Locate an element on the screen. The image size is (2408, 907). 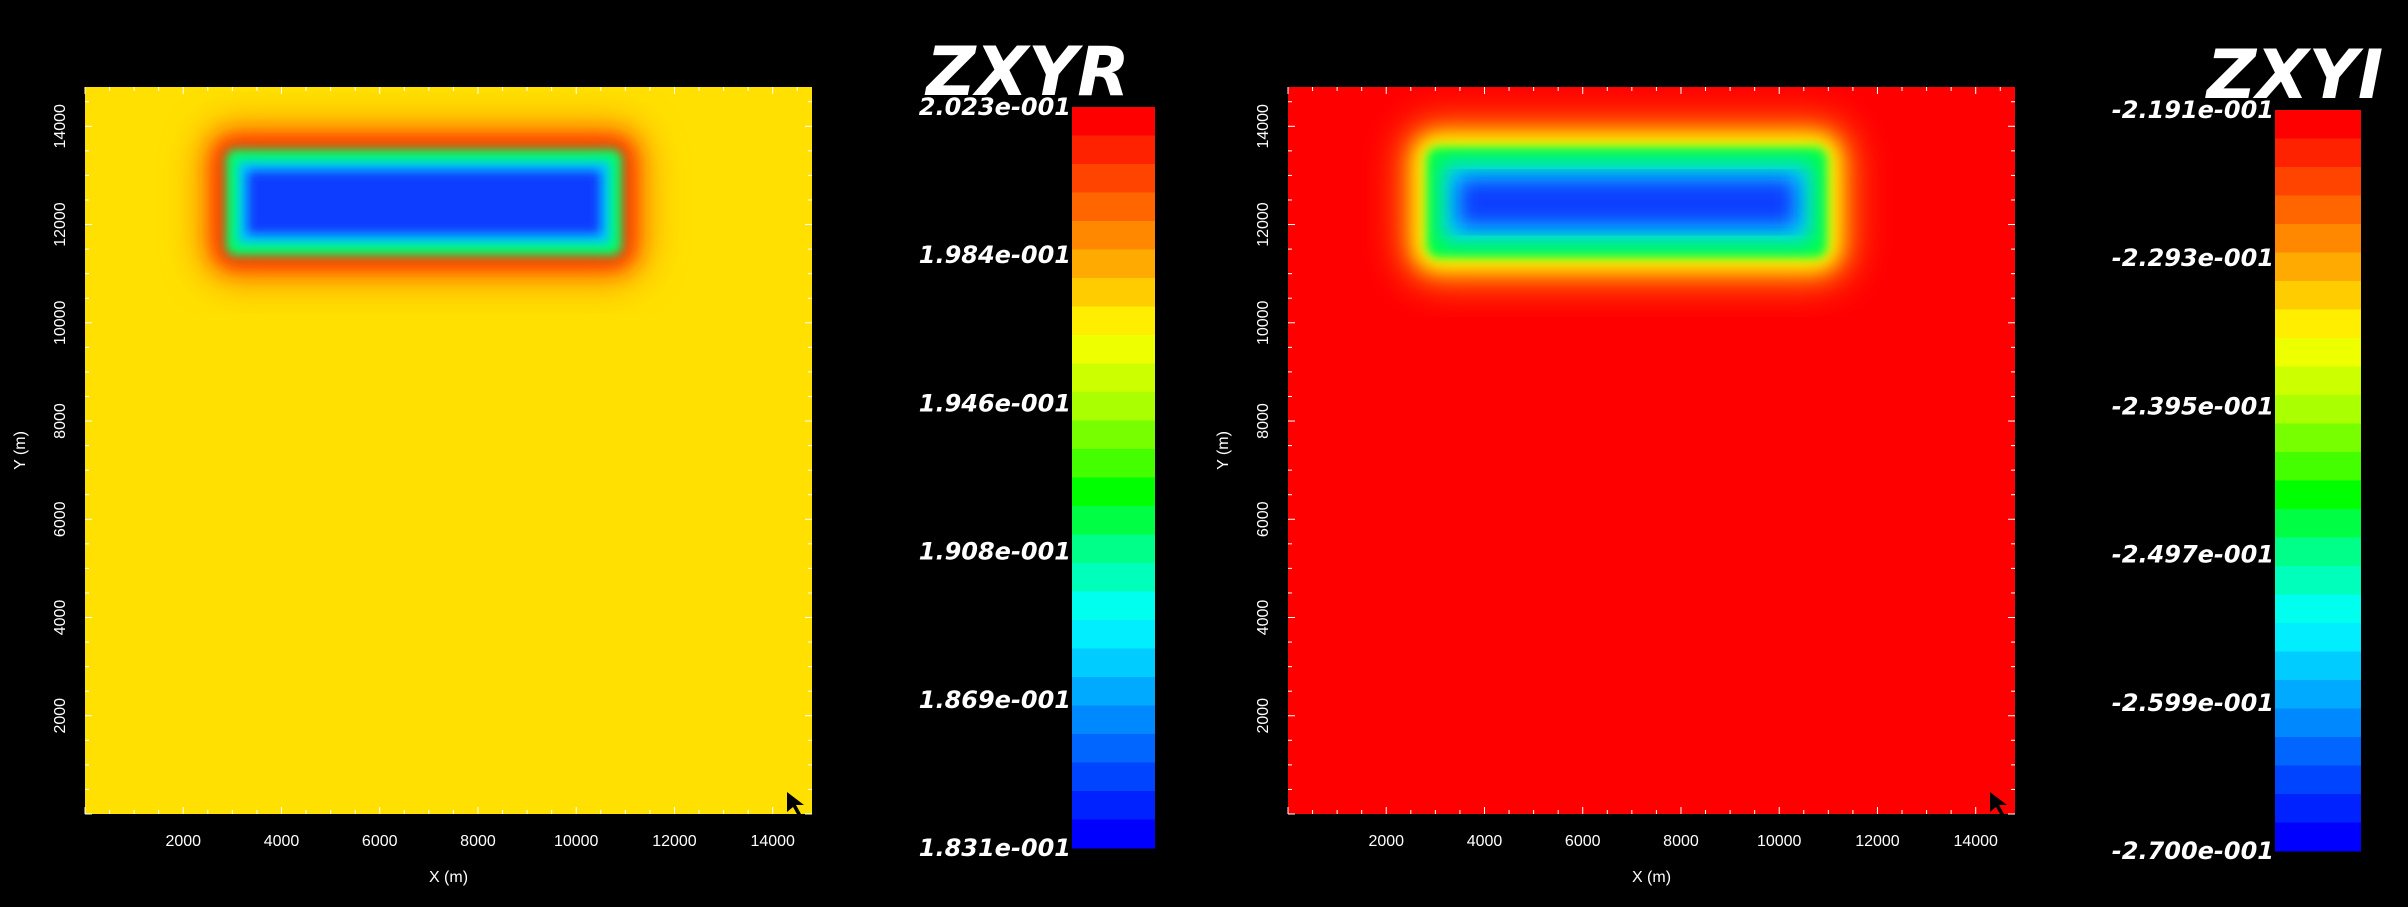
colorbar-tick-label: 1.869e-001 is located at coordinates (995, 700).